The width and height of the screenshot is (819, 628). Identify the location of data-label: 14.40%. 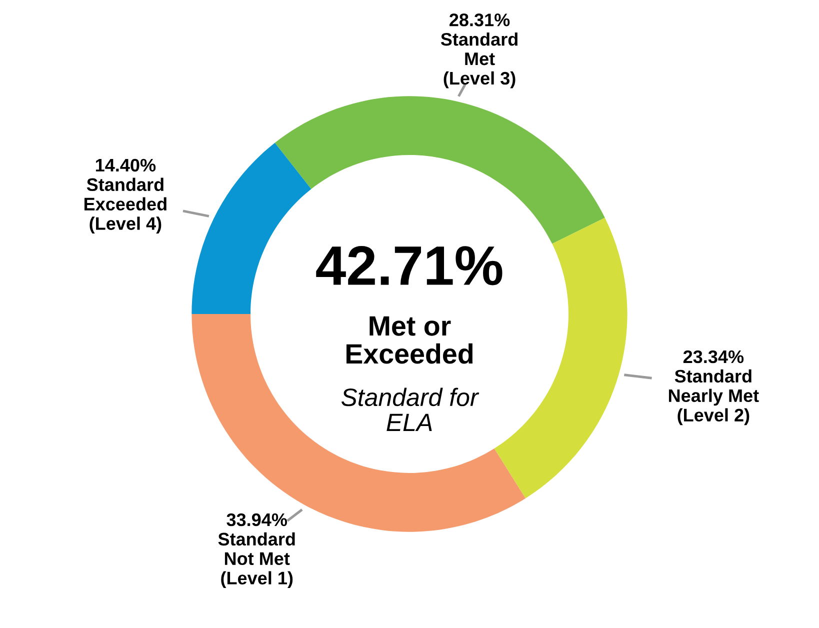
(126, 165).